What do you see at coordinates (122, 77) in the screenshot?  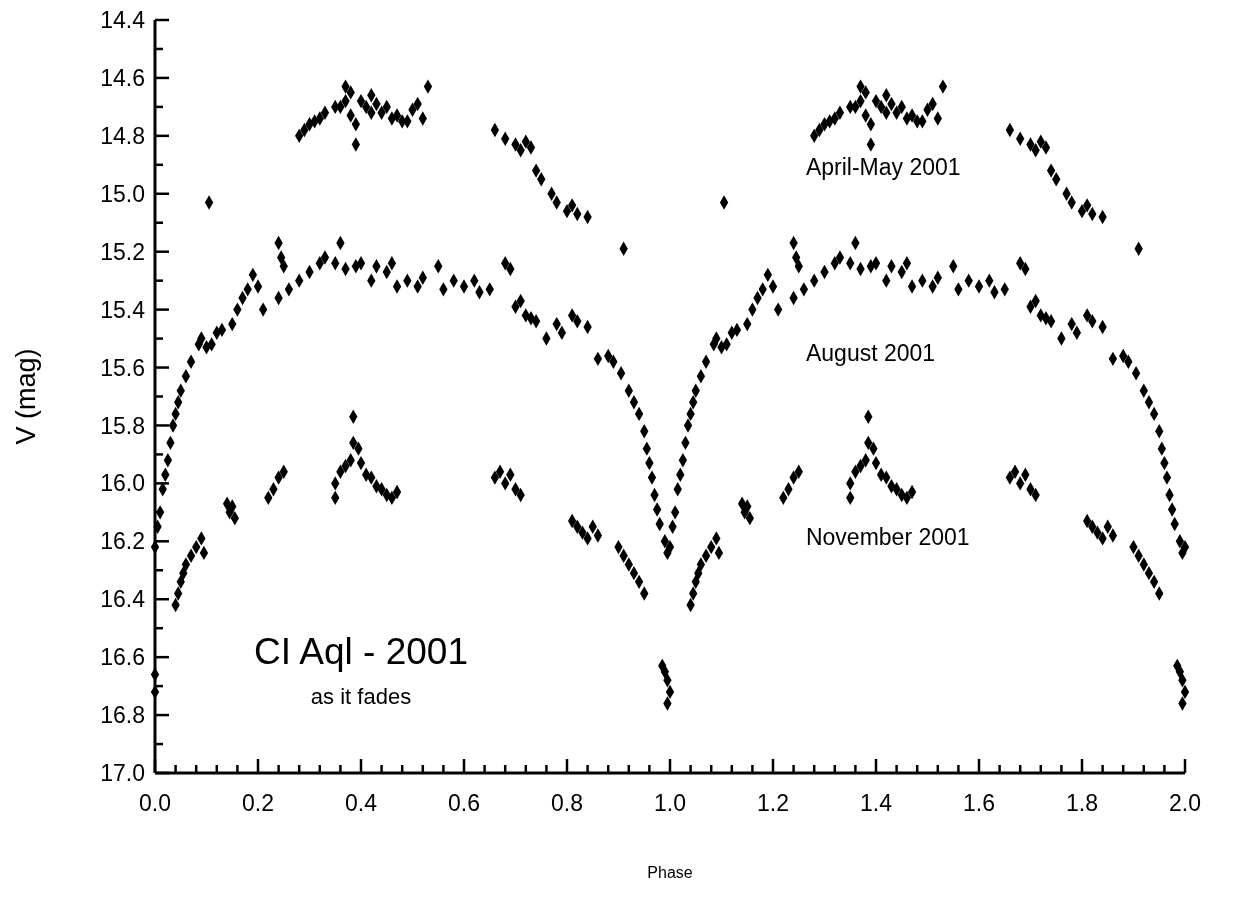 I see `y-tick-label: 14.6` at bounding box center [122, 77].